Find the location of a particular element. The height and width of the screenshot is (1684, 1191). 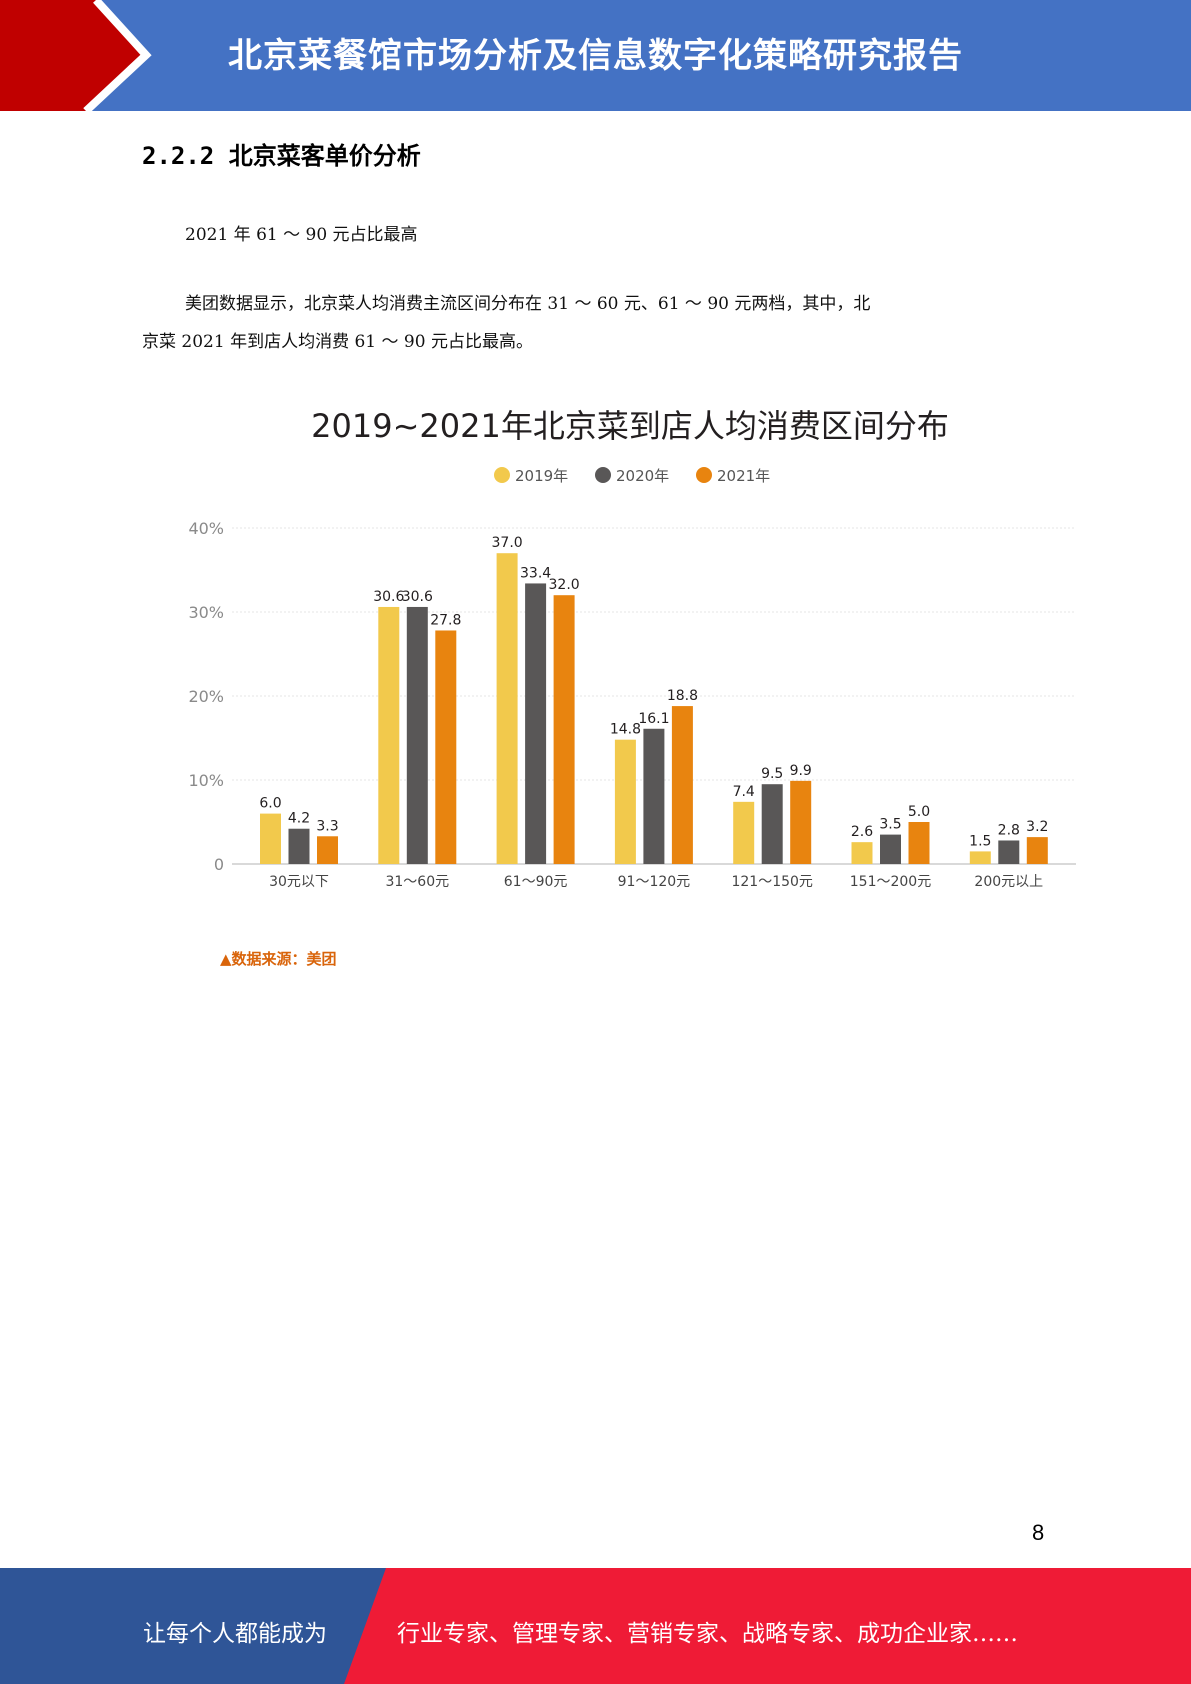

page-number: 8 is located at coordinates (1038, 1532).